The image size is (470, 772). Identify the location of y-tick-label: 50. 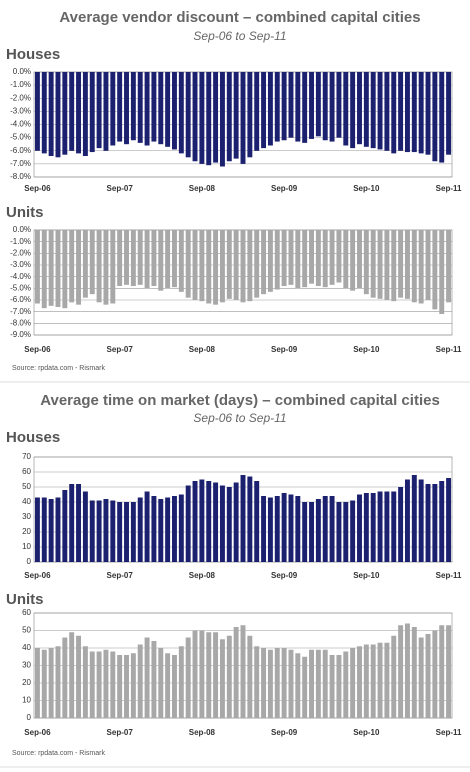
(26, 630).